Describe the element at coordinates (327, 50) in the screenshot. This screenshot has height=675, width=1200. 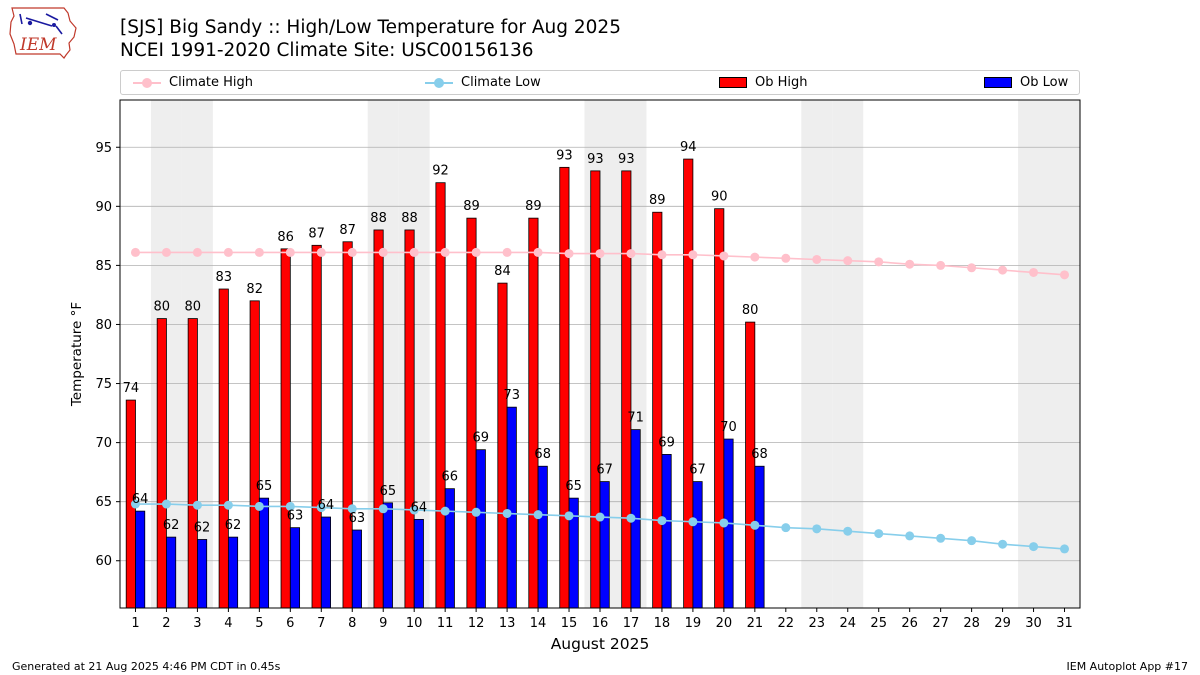
I see `chart-subtitle: NCEI 1991-2020 Climate Site: USC00156136` at that location.